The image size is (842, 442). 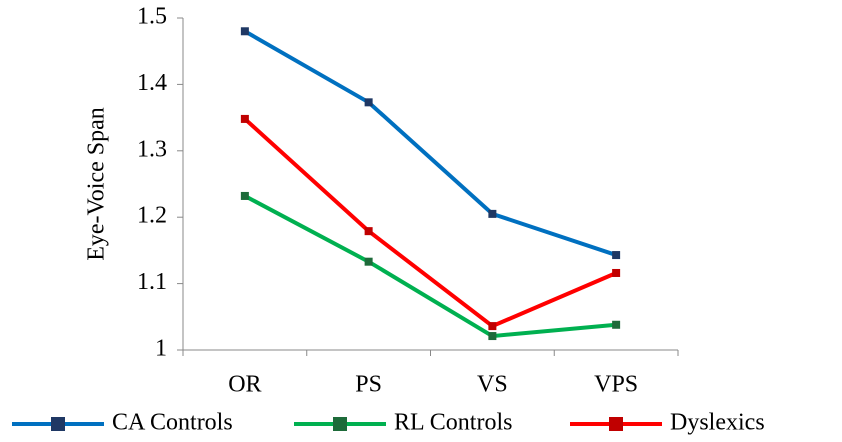 I want to click on legend-label: Dyslexics, so click(x=717, y=423).